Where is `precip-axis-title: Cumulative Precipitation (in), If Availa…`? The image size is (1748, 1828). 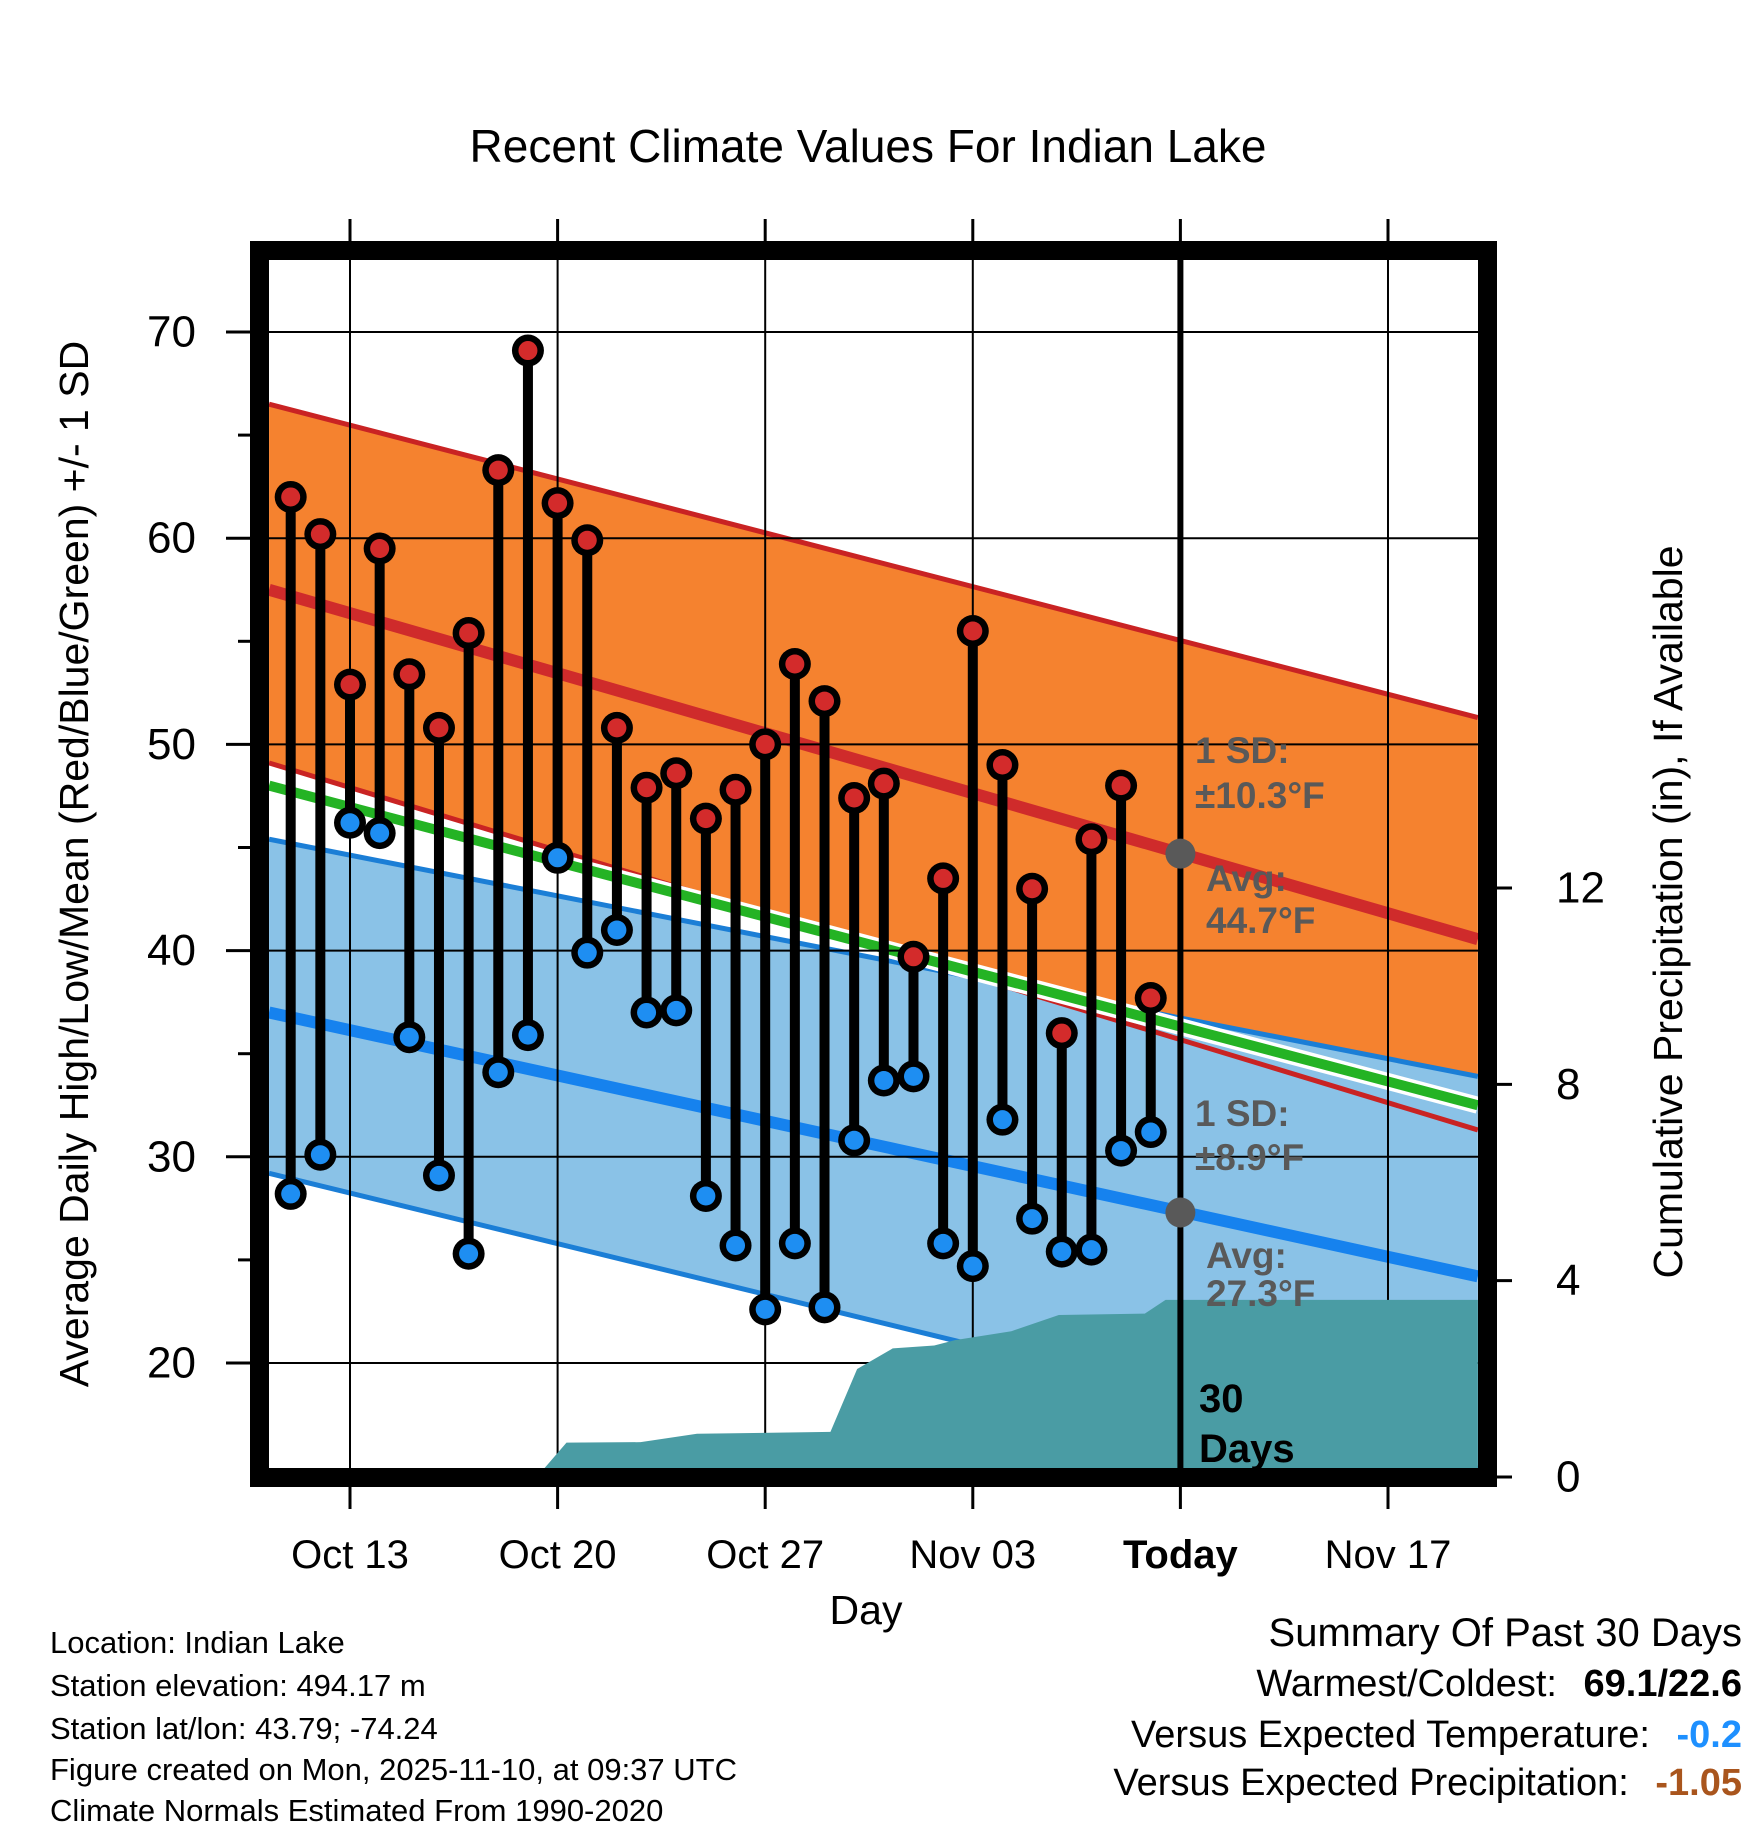
precip-axis-title: Cumulative Precipitation (in), If Availa… is located at coordinates (1668, 911).